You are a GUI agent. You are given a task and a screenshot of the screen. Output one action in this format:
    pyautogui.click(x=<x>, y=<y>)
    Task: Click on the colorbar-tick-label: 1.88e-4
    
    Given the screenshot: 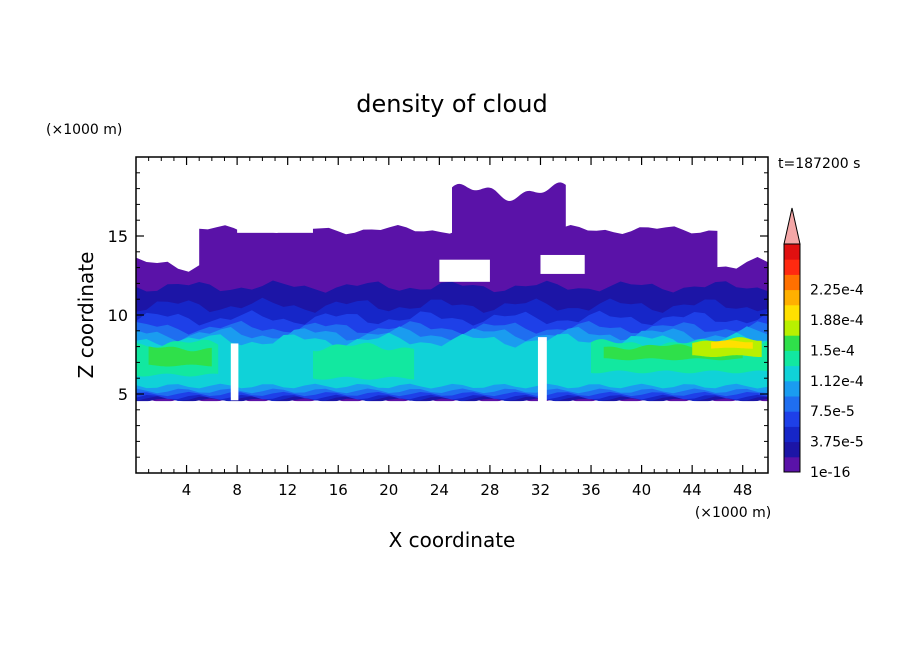 What is the action you would take?
    pyautogui.click(x=837, y=321)
    